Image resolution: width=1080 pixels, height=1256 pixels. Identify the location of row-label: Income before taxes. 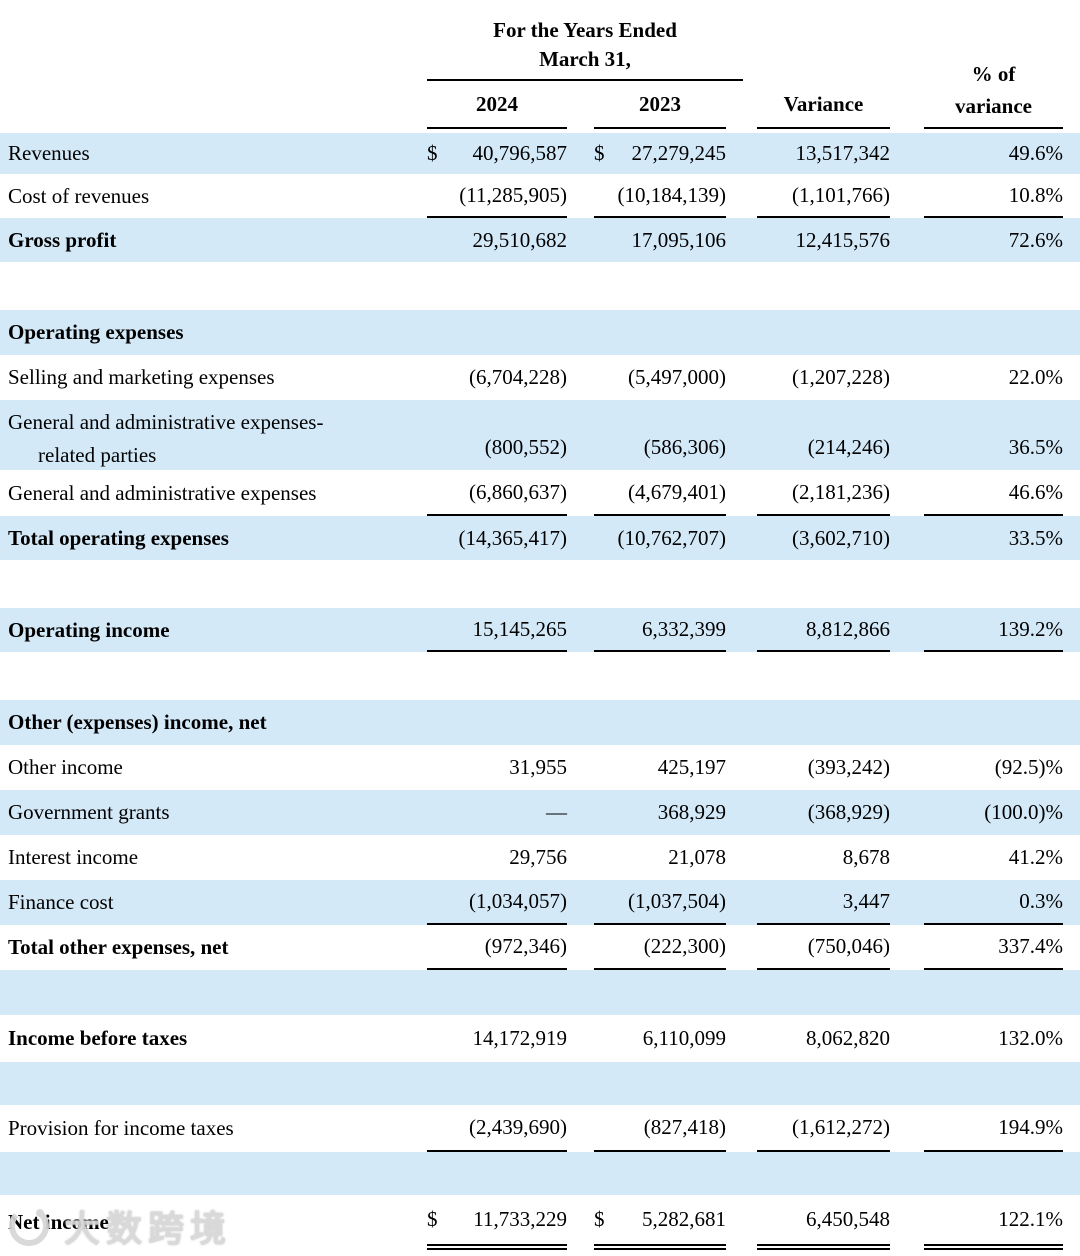
(213, 1038).